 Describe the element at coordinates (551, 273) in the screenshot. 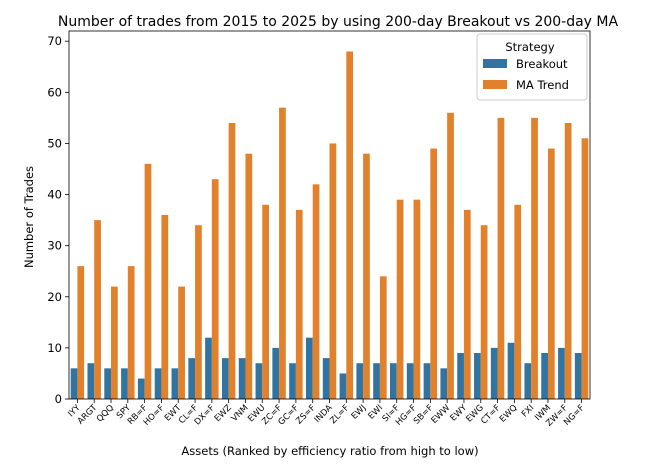

I see `bar-ma-trend-iwm` at that location.